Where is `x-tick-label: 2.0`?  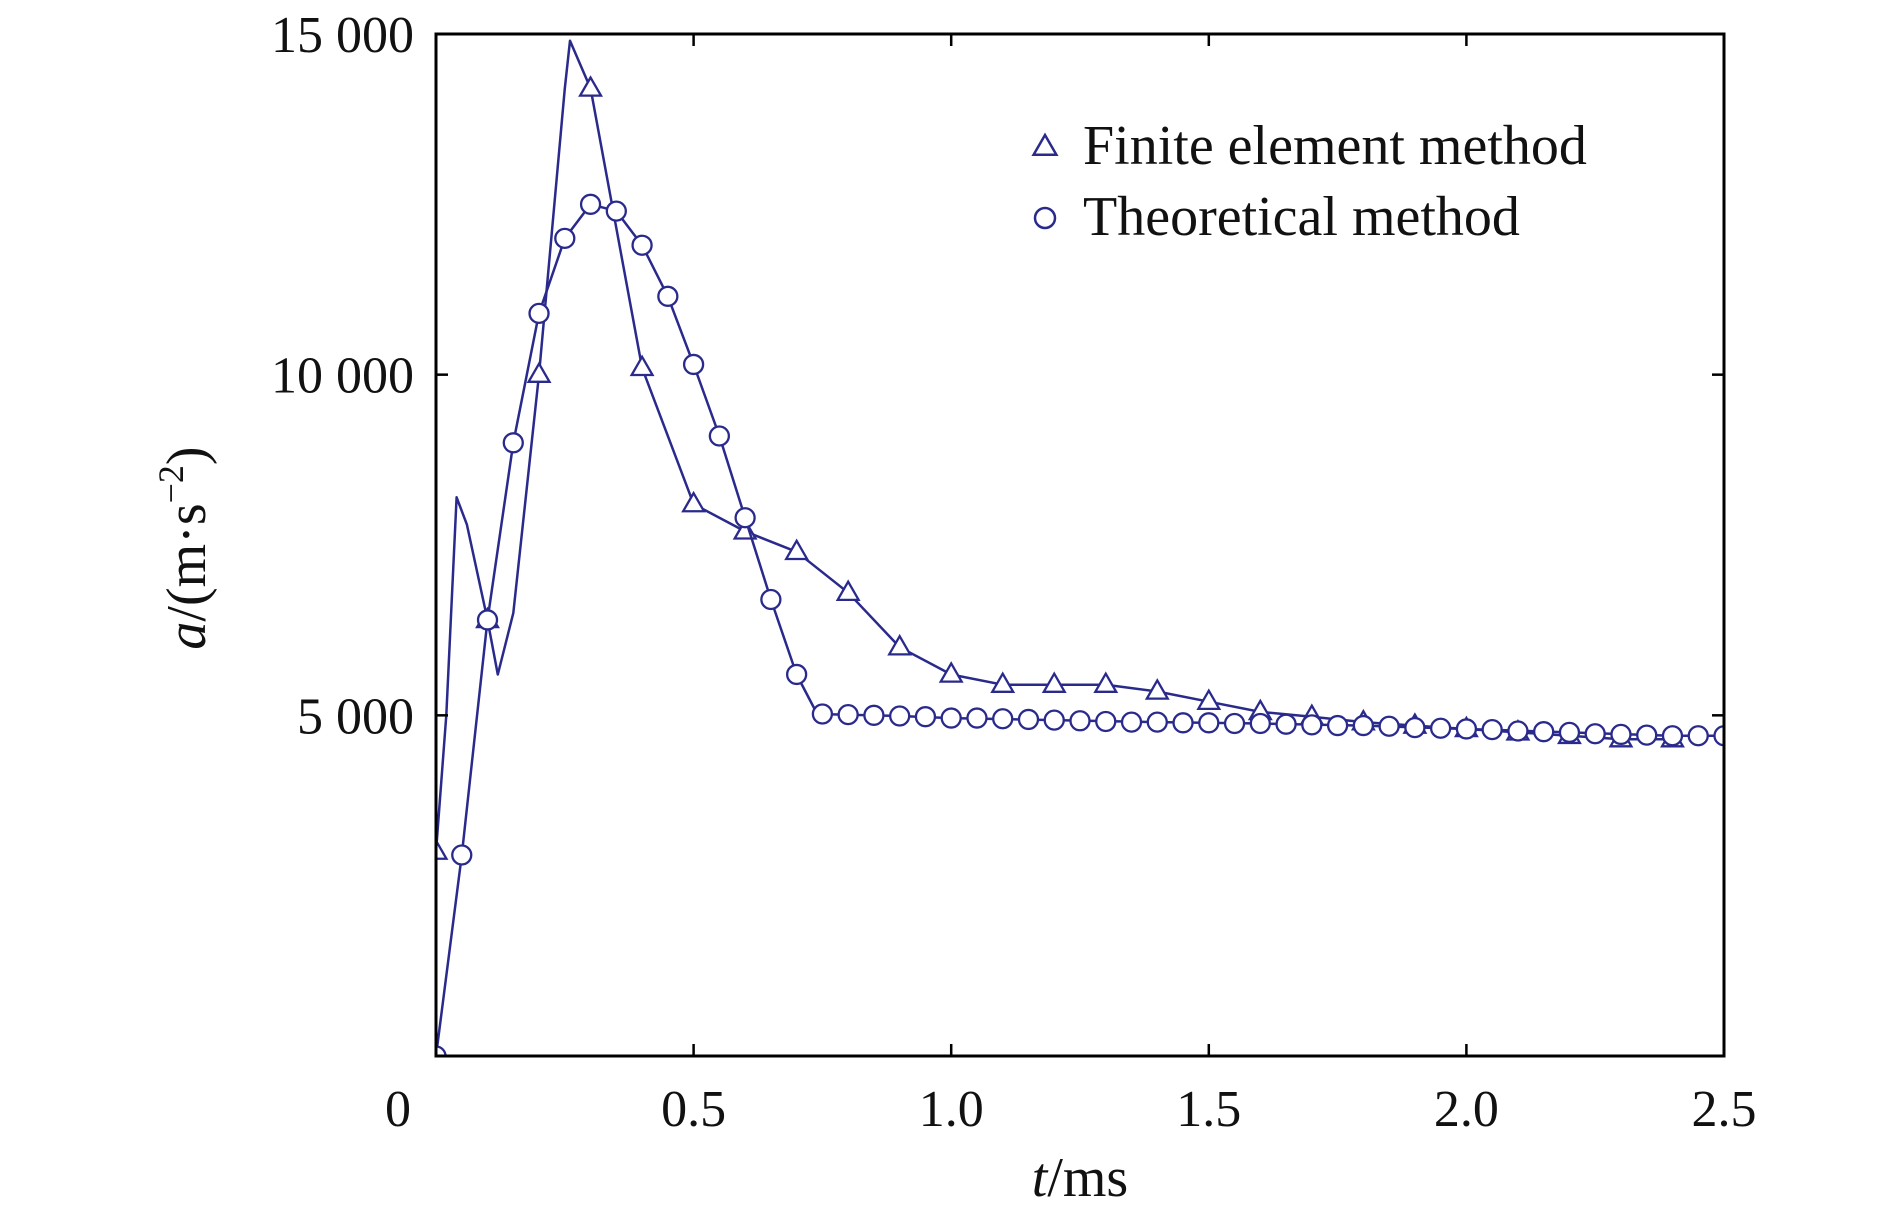
x-tick-label: 2.0 is located at coordinates (1466, 1109).